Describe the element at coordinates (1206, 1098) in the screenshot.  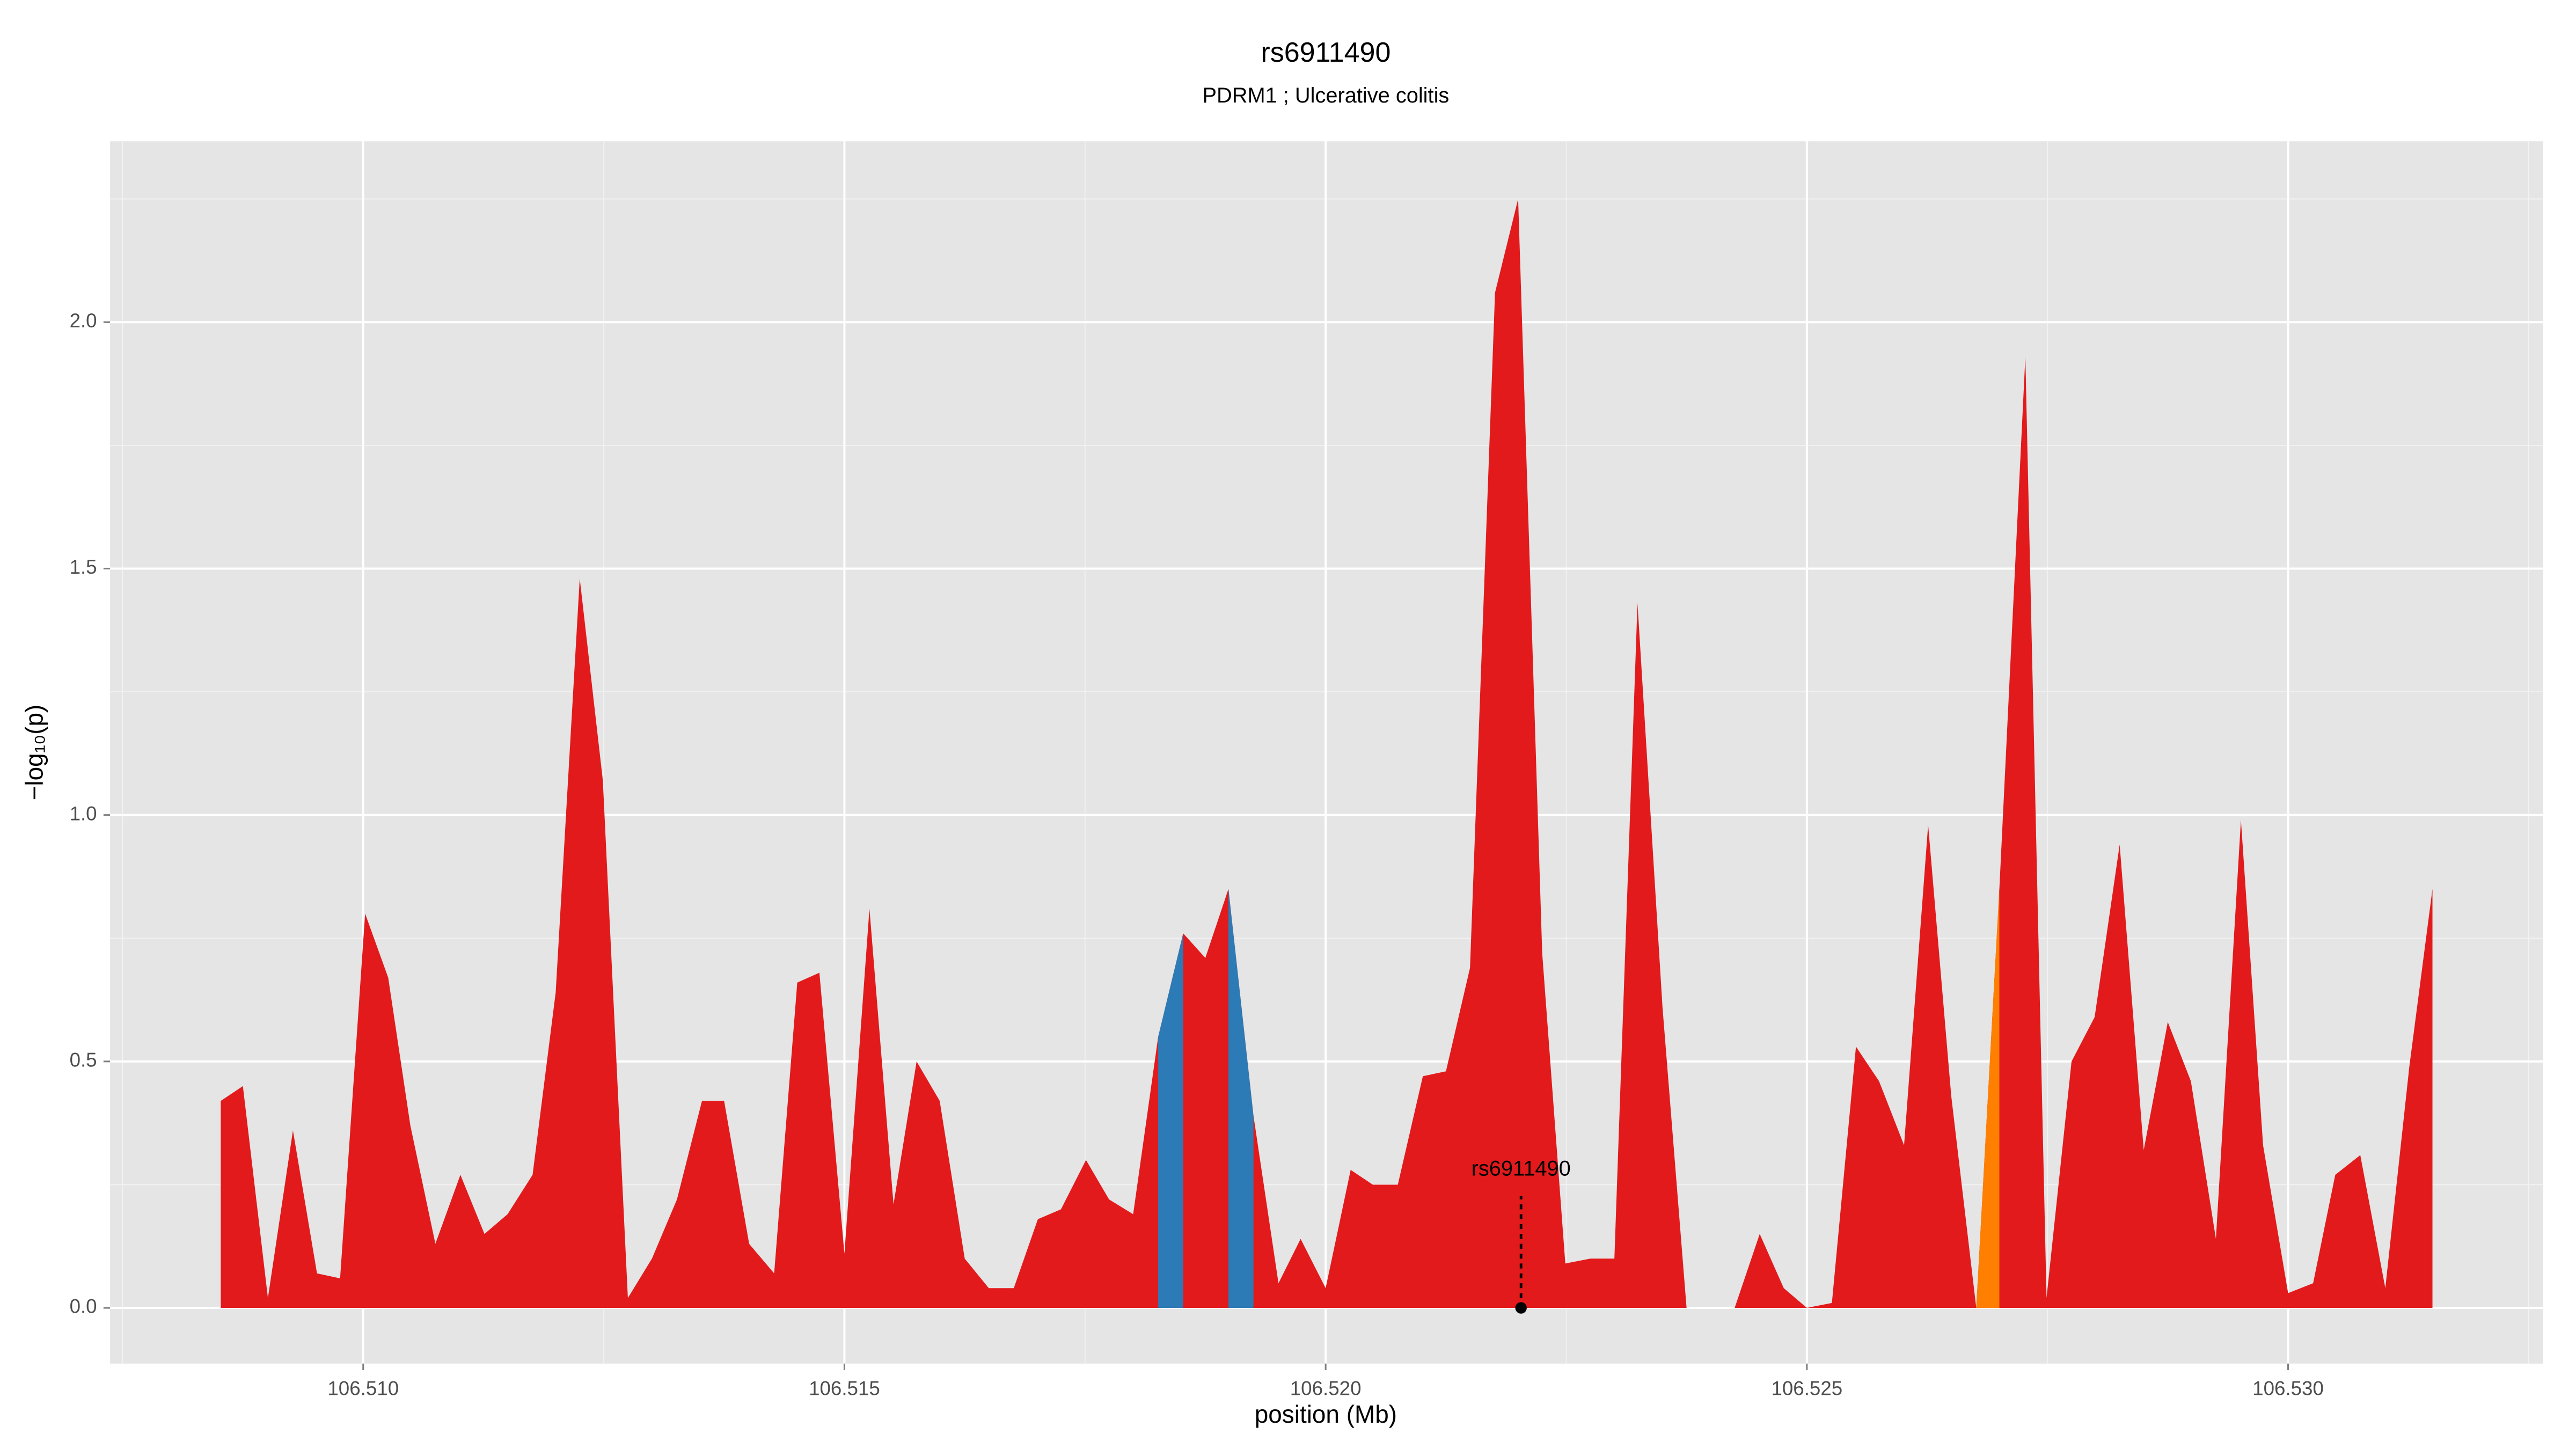
I see `area` at that location.